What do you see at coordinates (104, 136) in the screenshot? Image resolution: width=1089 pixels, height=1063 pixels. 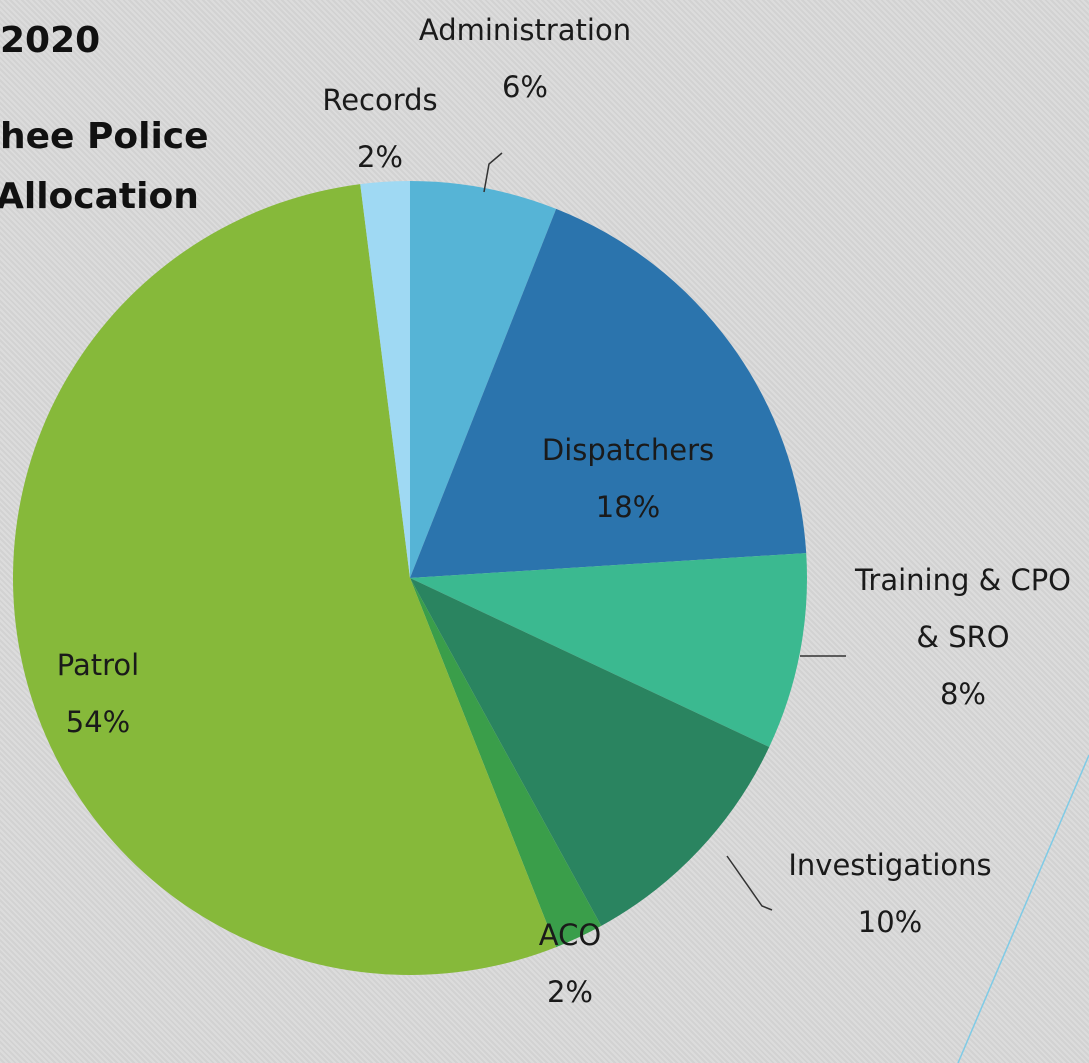 I see `chart-title: hee Police` at bounding box center [104, 136].